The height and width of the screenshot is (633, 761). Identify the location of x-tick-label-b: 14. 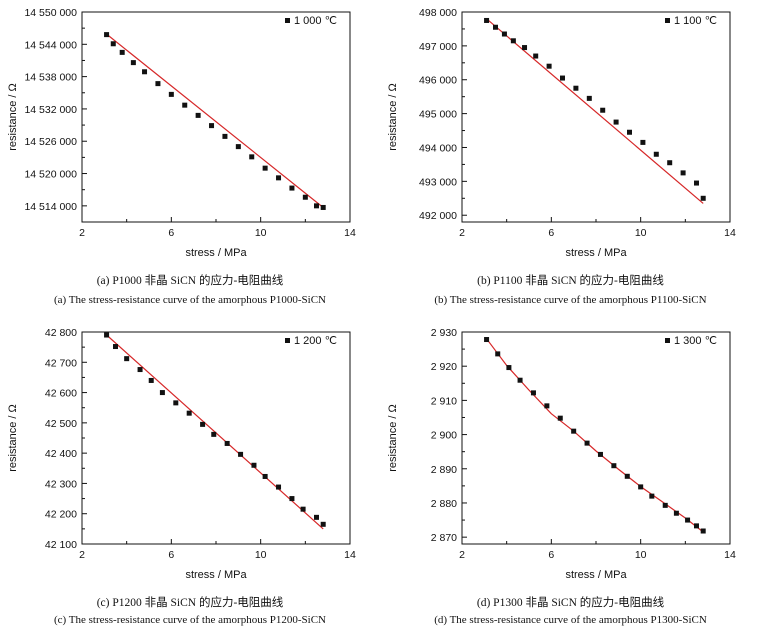
(730, 233).